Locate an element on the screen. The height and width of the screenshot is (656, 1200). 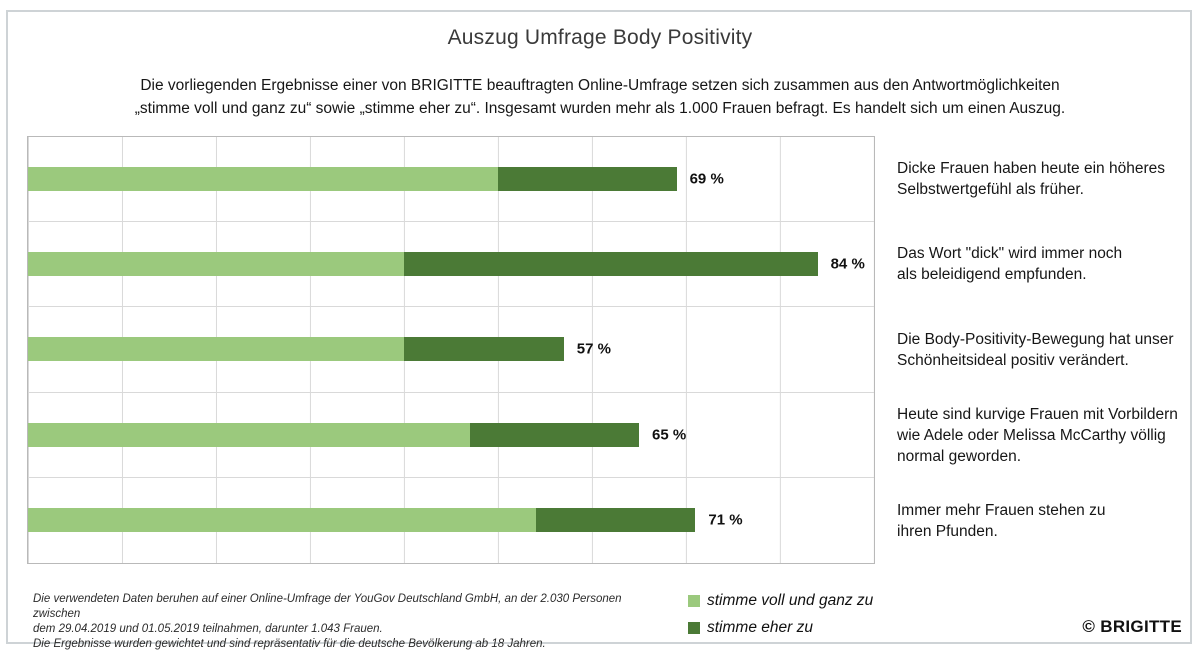
bar-value-label: 57 % is located at coordinates (593, 349).